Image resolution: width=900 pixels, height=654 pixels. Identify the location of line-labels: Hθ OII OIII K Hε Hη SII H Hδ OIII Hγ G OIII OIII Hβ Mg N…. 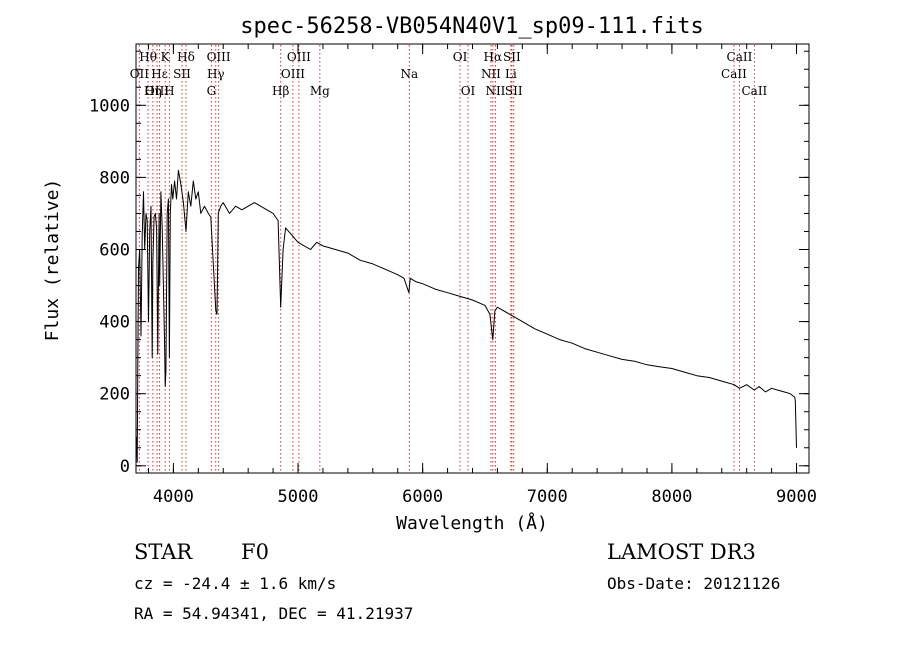
(449, 74).